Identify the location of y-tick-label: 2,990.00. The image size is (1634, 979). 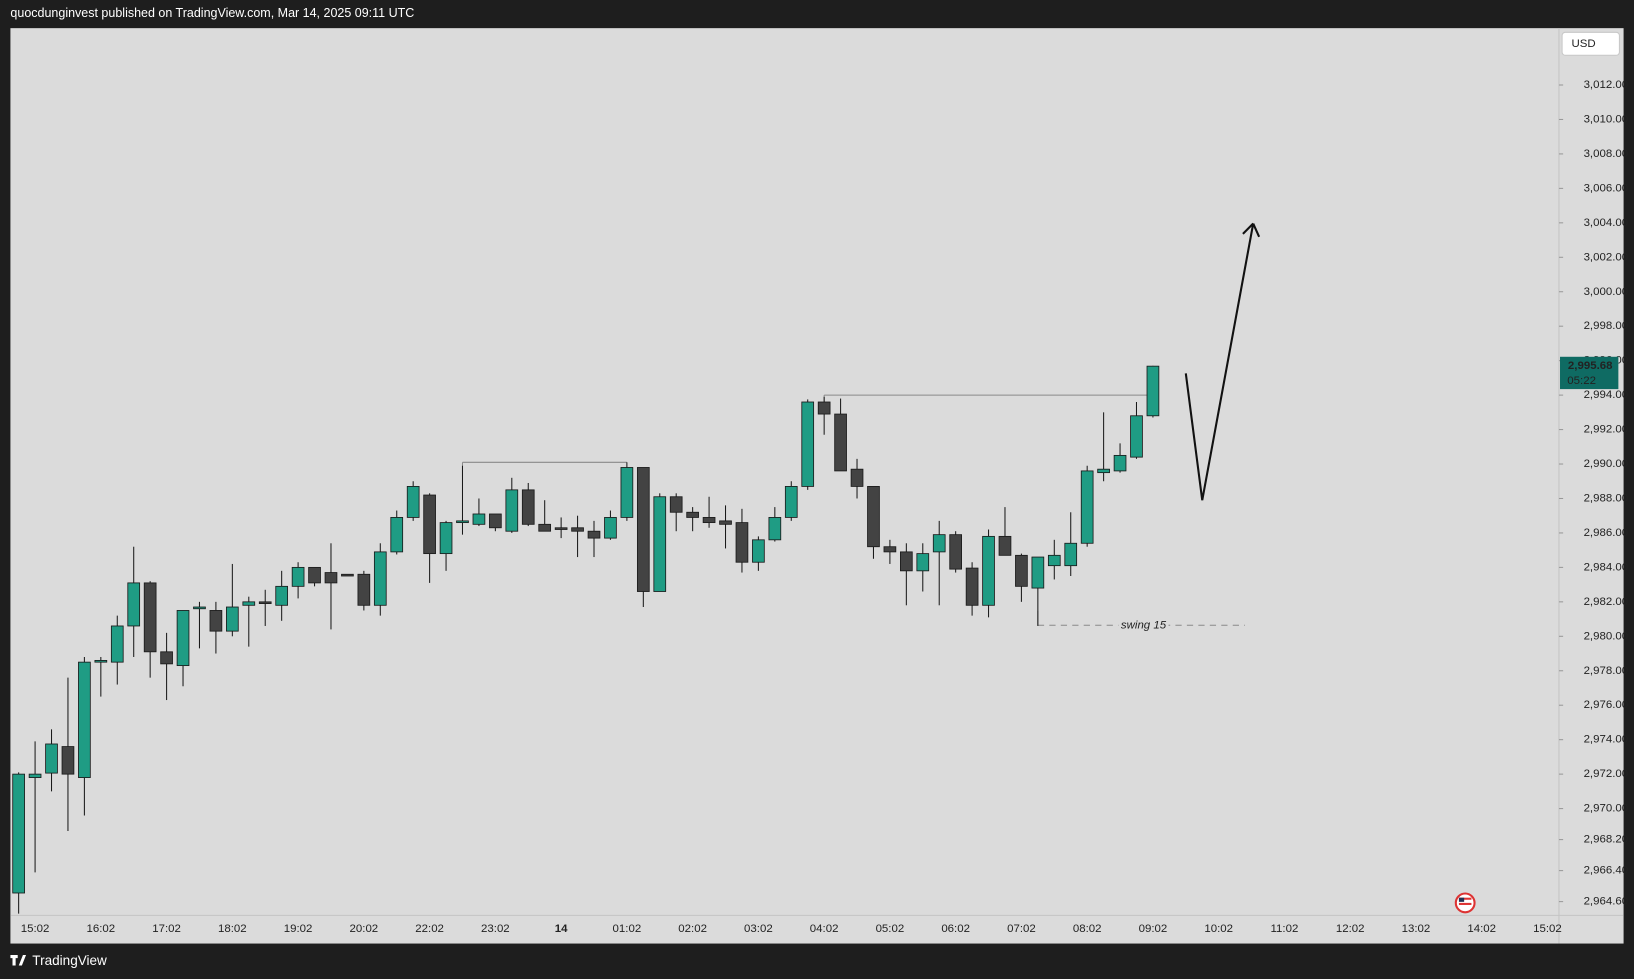
(1606, 464).